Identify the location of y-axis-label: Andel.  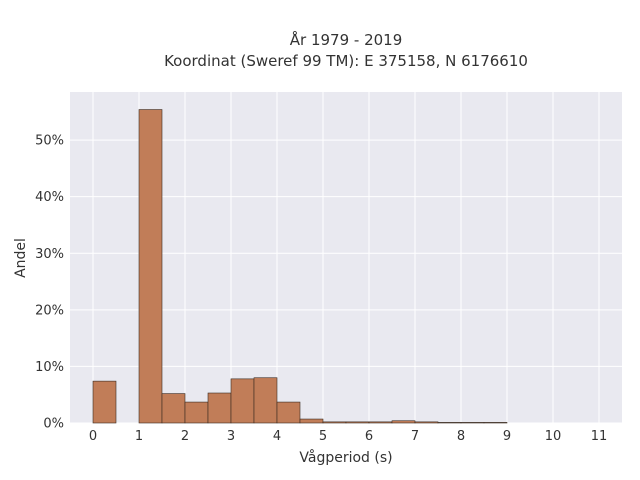
(21, 258).